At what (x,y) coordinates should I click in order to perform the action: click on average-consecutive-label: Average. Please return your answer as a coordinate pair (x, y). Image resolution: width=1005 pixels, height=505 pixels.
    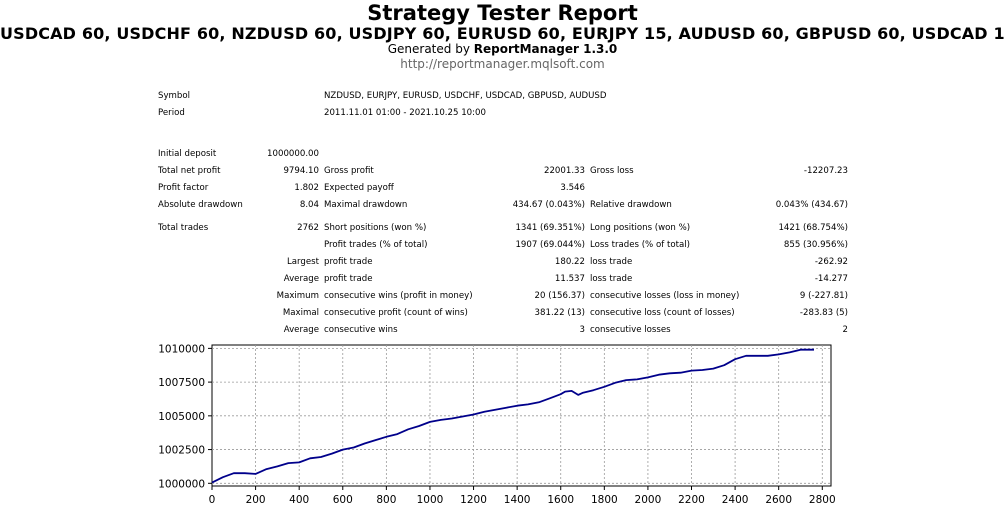
    Looking at the image, I should click on (301, 330).